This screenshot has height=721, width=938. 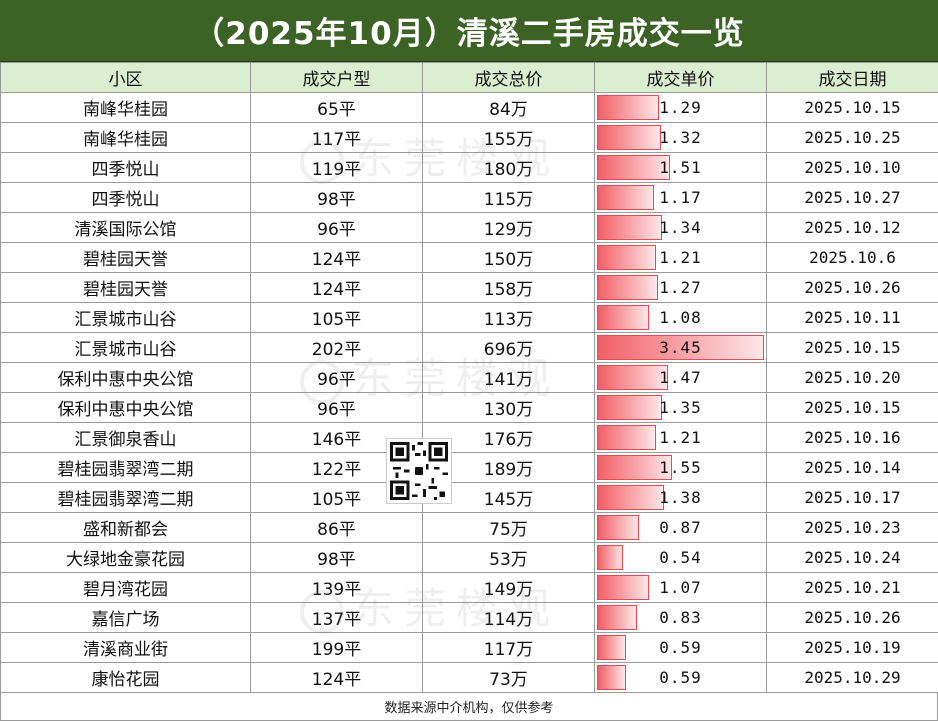 I want to click on cell-community: 南峰华桂园, so click(x=125, y=137).